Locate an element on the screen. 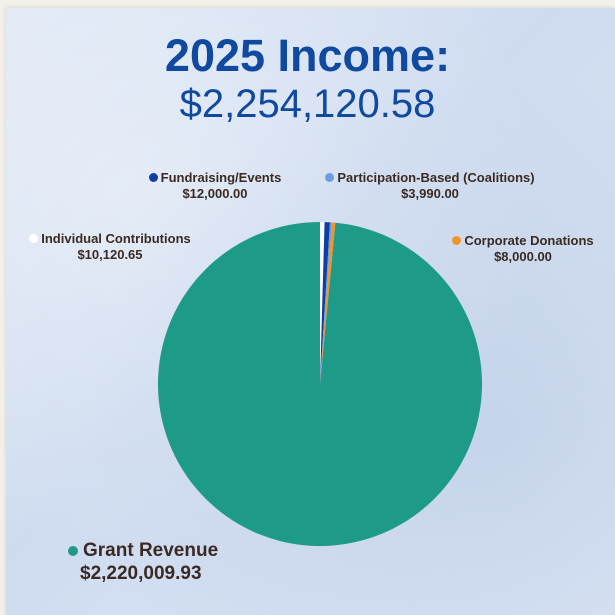 This screenshot has width=615, height=615. legend-dot-grant is located at coordinates (73, 551).